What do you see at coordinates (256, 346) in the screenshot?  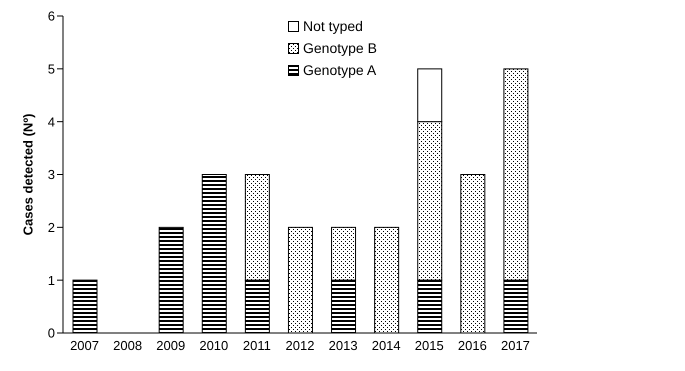 I see `x-tick-label: 2011` at bounding box center [256, 346].